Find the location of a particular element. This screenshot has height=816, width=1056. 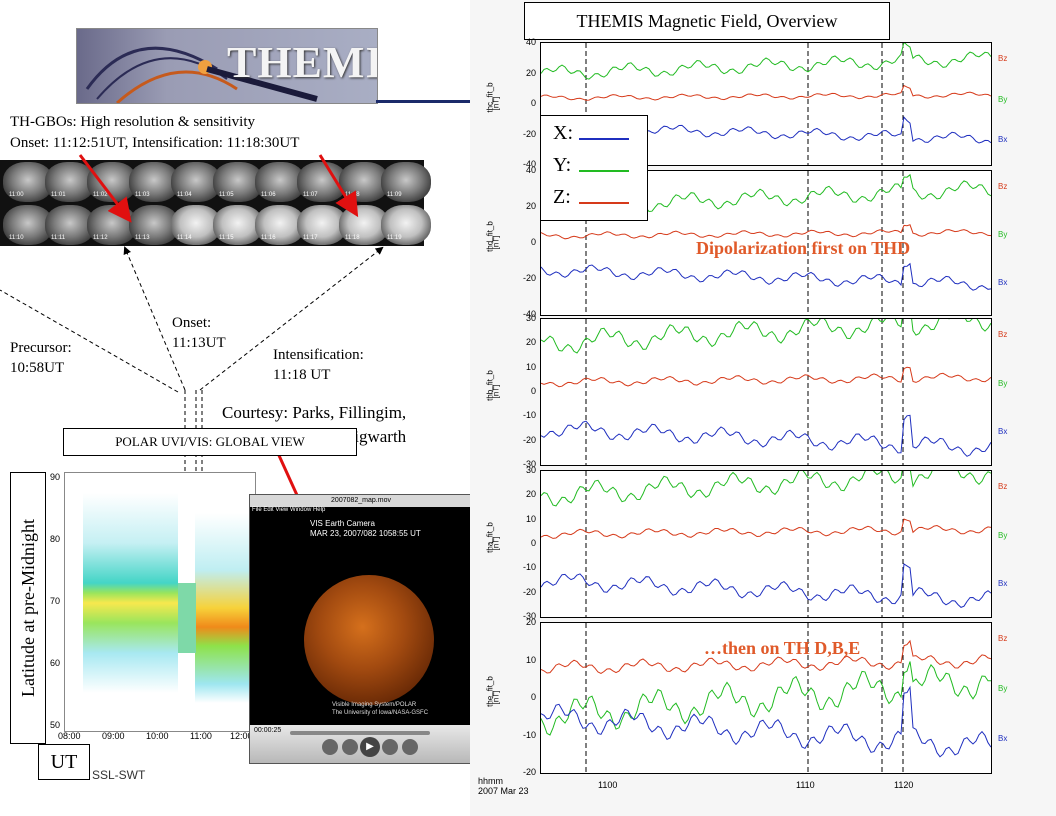

intensification-label-line2: 11:18 UT is located at coordinates (302, 375).